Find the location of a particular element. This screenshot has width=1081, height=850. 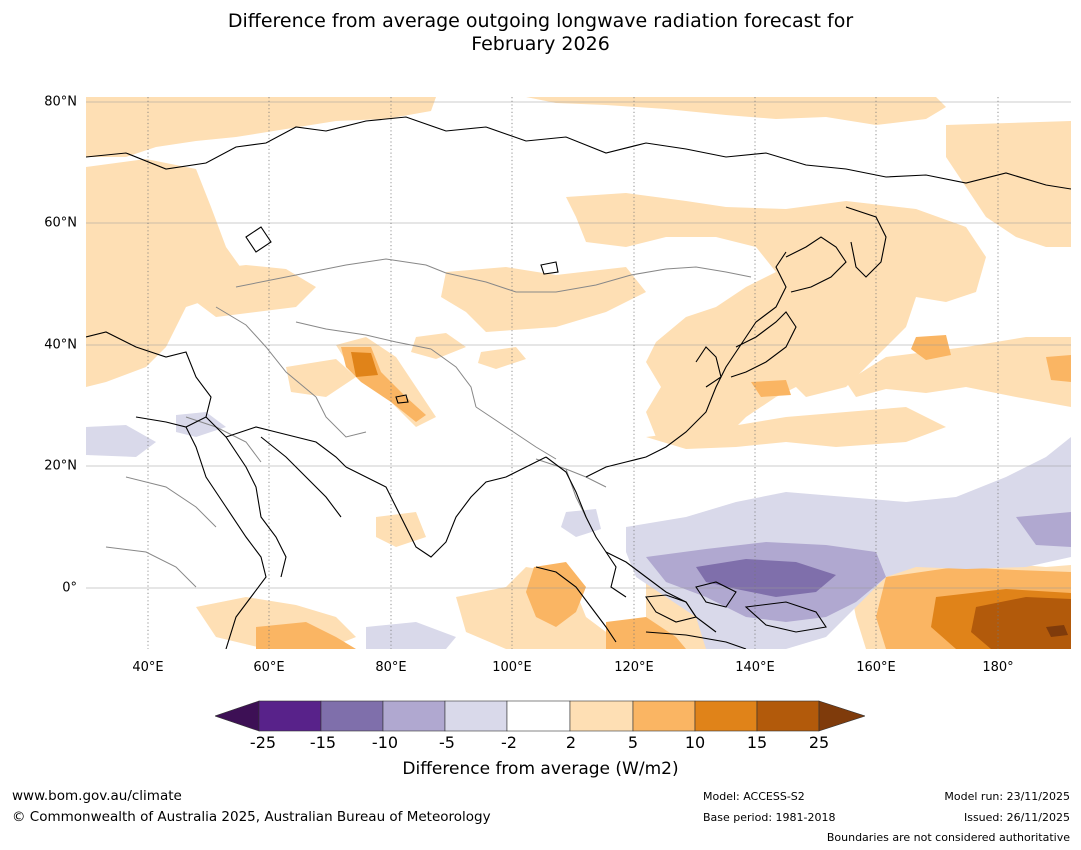

colorbar-tick: -25 is located at coordinates (263, 742).